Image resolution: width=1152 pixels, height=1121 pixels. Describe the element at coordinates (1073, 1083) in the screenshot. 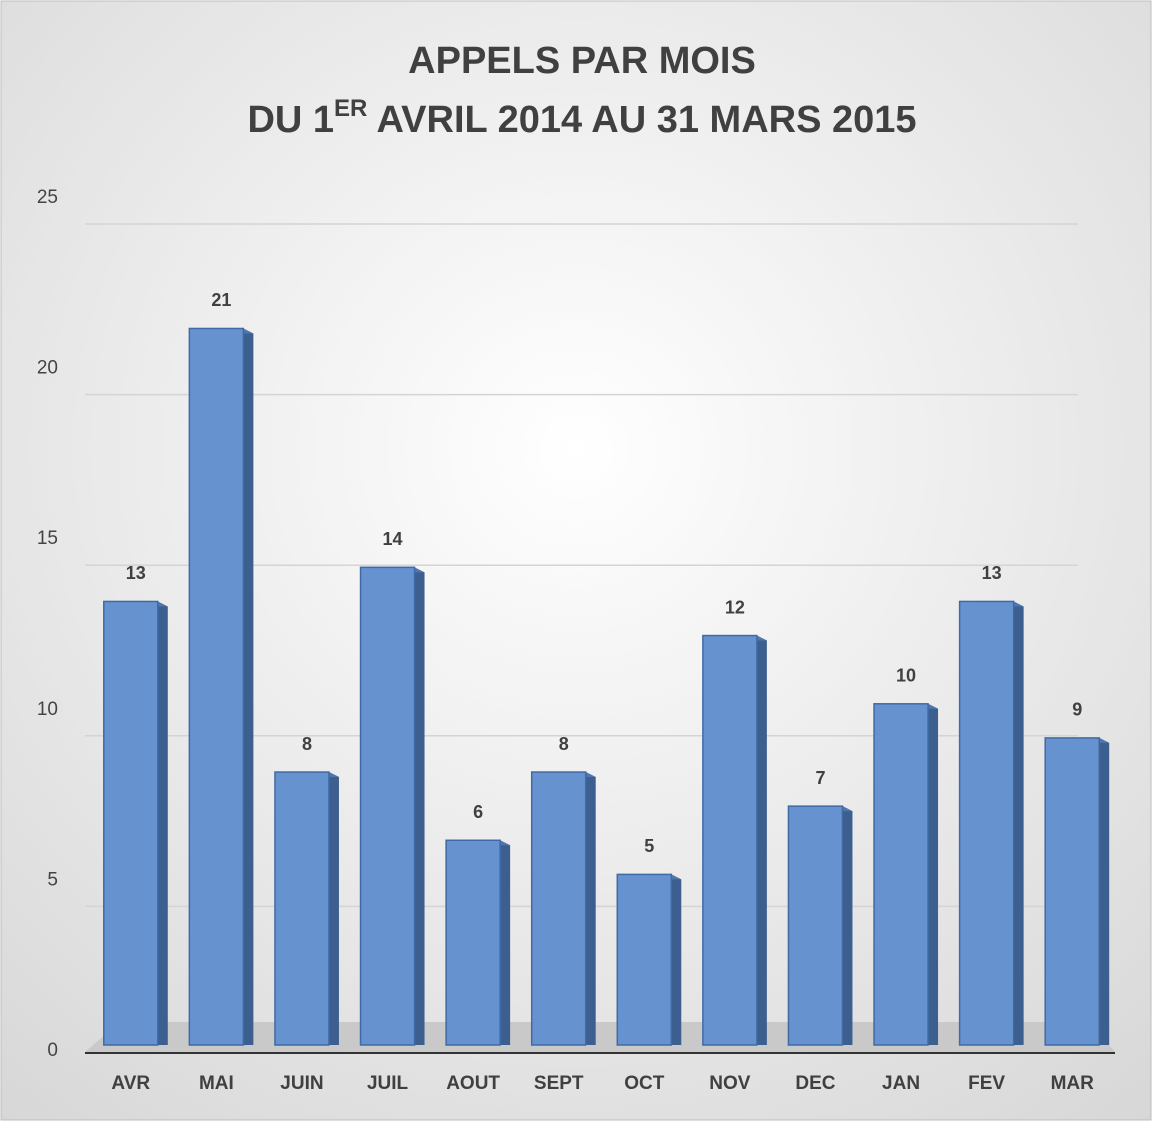

I see `x-tick-label: MAR` at that location.